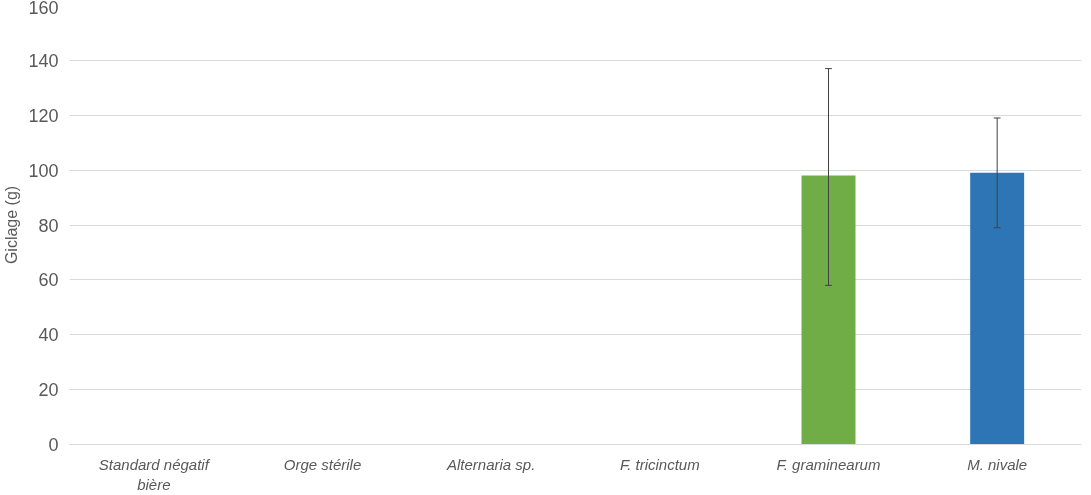 The image size is (1091, 495). What do you see at coordinates (43, 9) in the screenshot?
I see `y-tick-label: 160` at bounding box center [43, 9].